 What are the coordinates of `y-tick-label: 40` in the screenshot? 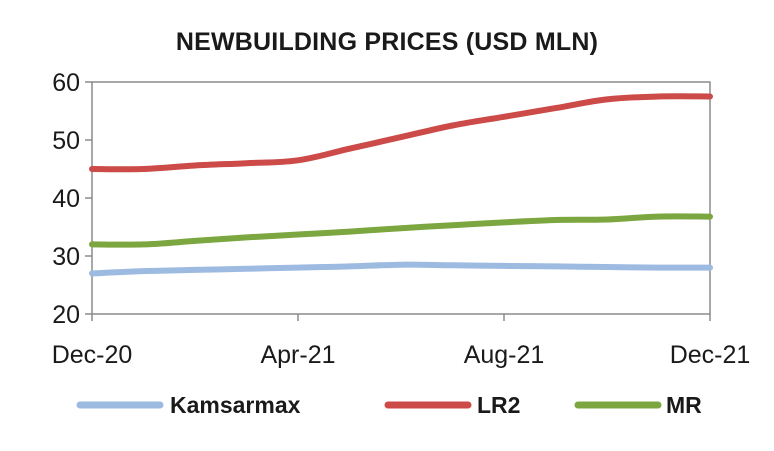 It's located at (66, 199).